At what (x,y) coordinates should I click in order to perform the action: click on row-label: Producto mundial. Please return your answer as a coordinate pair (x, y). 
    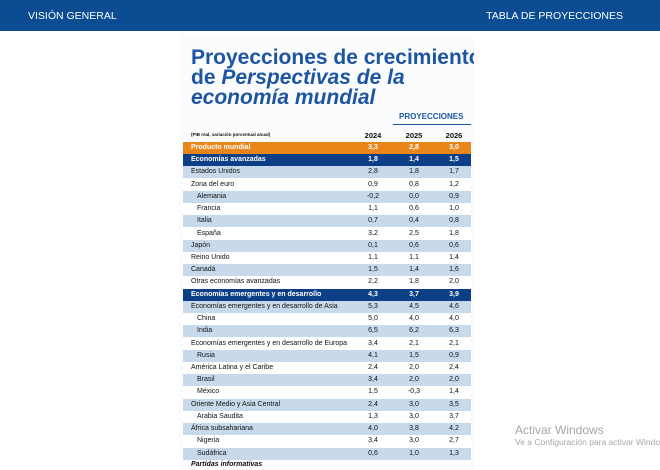
    Looking at the image, I should click on (221, 147).